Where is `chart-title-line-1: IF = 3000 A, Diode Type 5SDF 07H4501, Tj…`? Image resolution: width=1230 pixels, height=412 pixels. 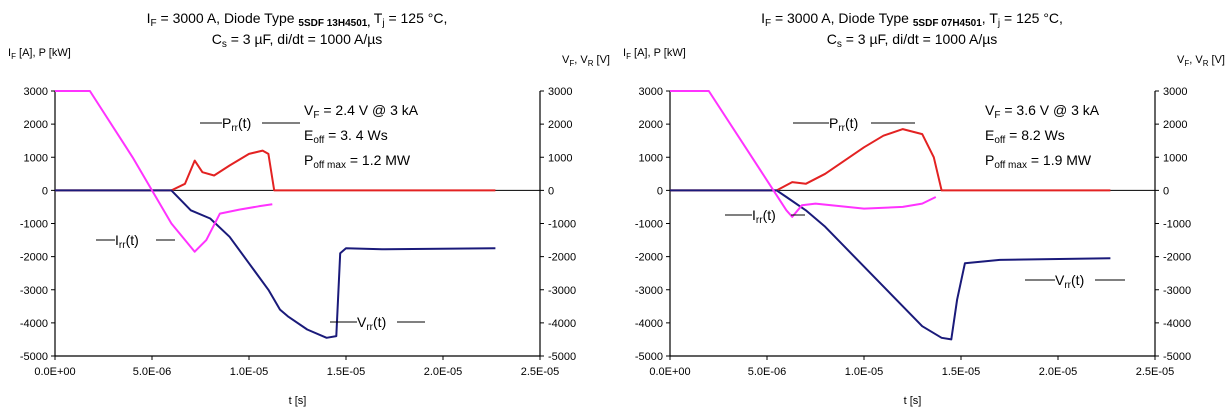
chart-title-line-1: IF = 3000 A, Diode Type 5SDF 07H4501, Tj… is located at coordinates (912, 19).